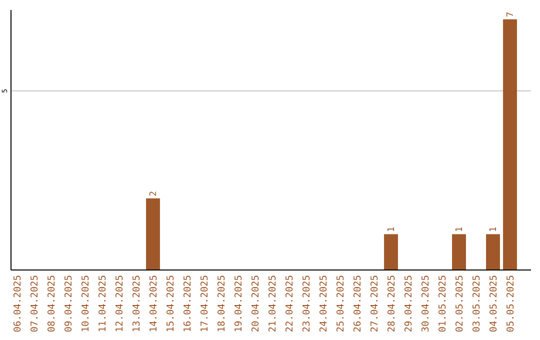  I want to click on x-tick-label: 07.04.2025, so click(35, 303).